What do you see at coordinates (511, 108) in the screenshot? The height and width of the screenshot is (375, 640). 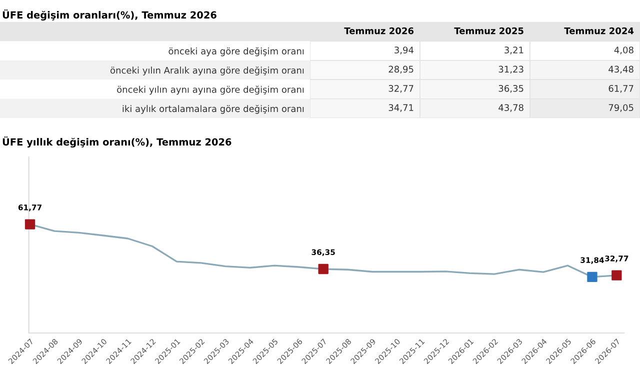 I see `data-label: 43,78` at bounding box center [511, 108].